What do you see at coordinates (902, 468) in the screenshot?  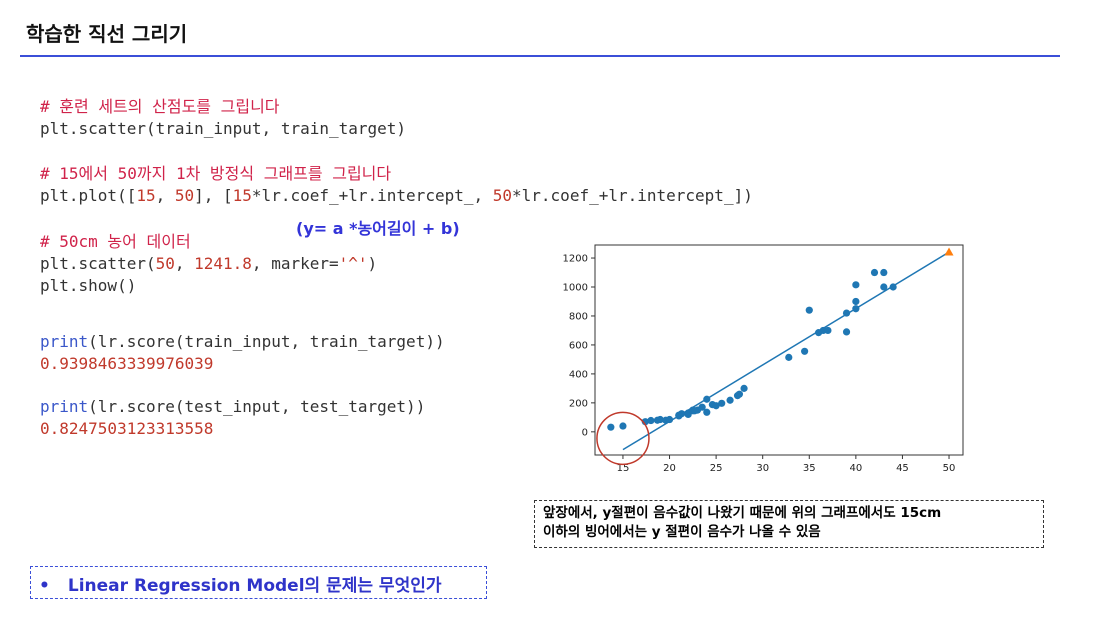 I see `x-tick-label: 45` at bounding box center [902, 468].